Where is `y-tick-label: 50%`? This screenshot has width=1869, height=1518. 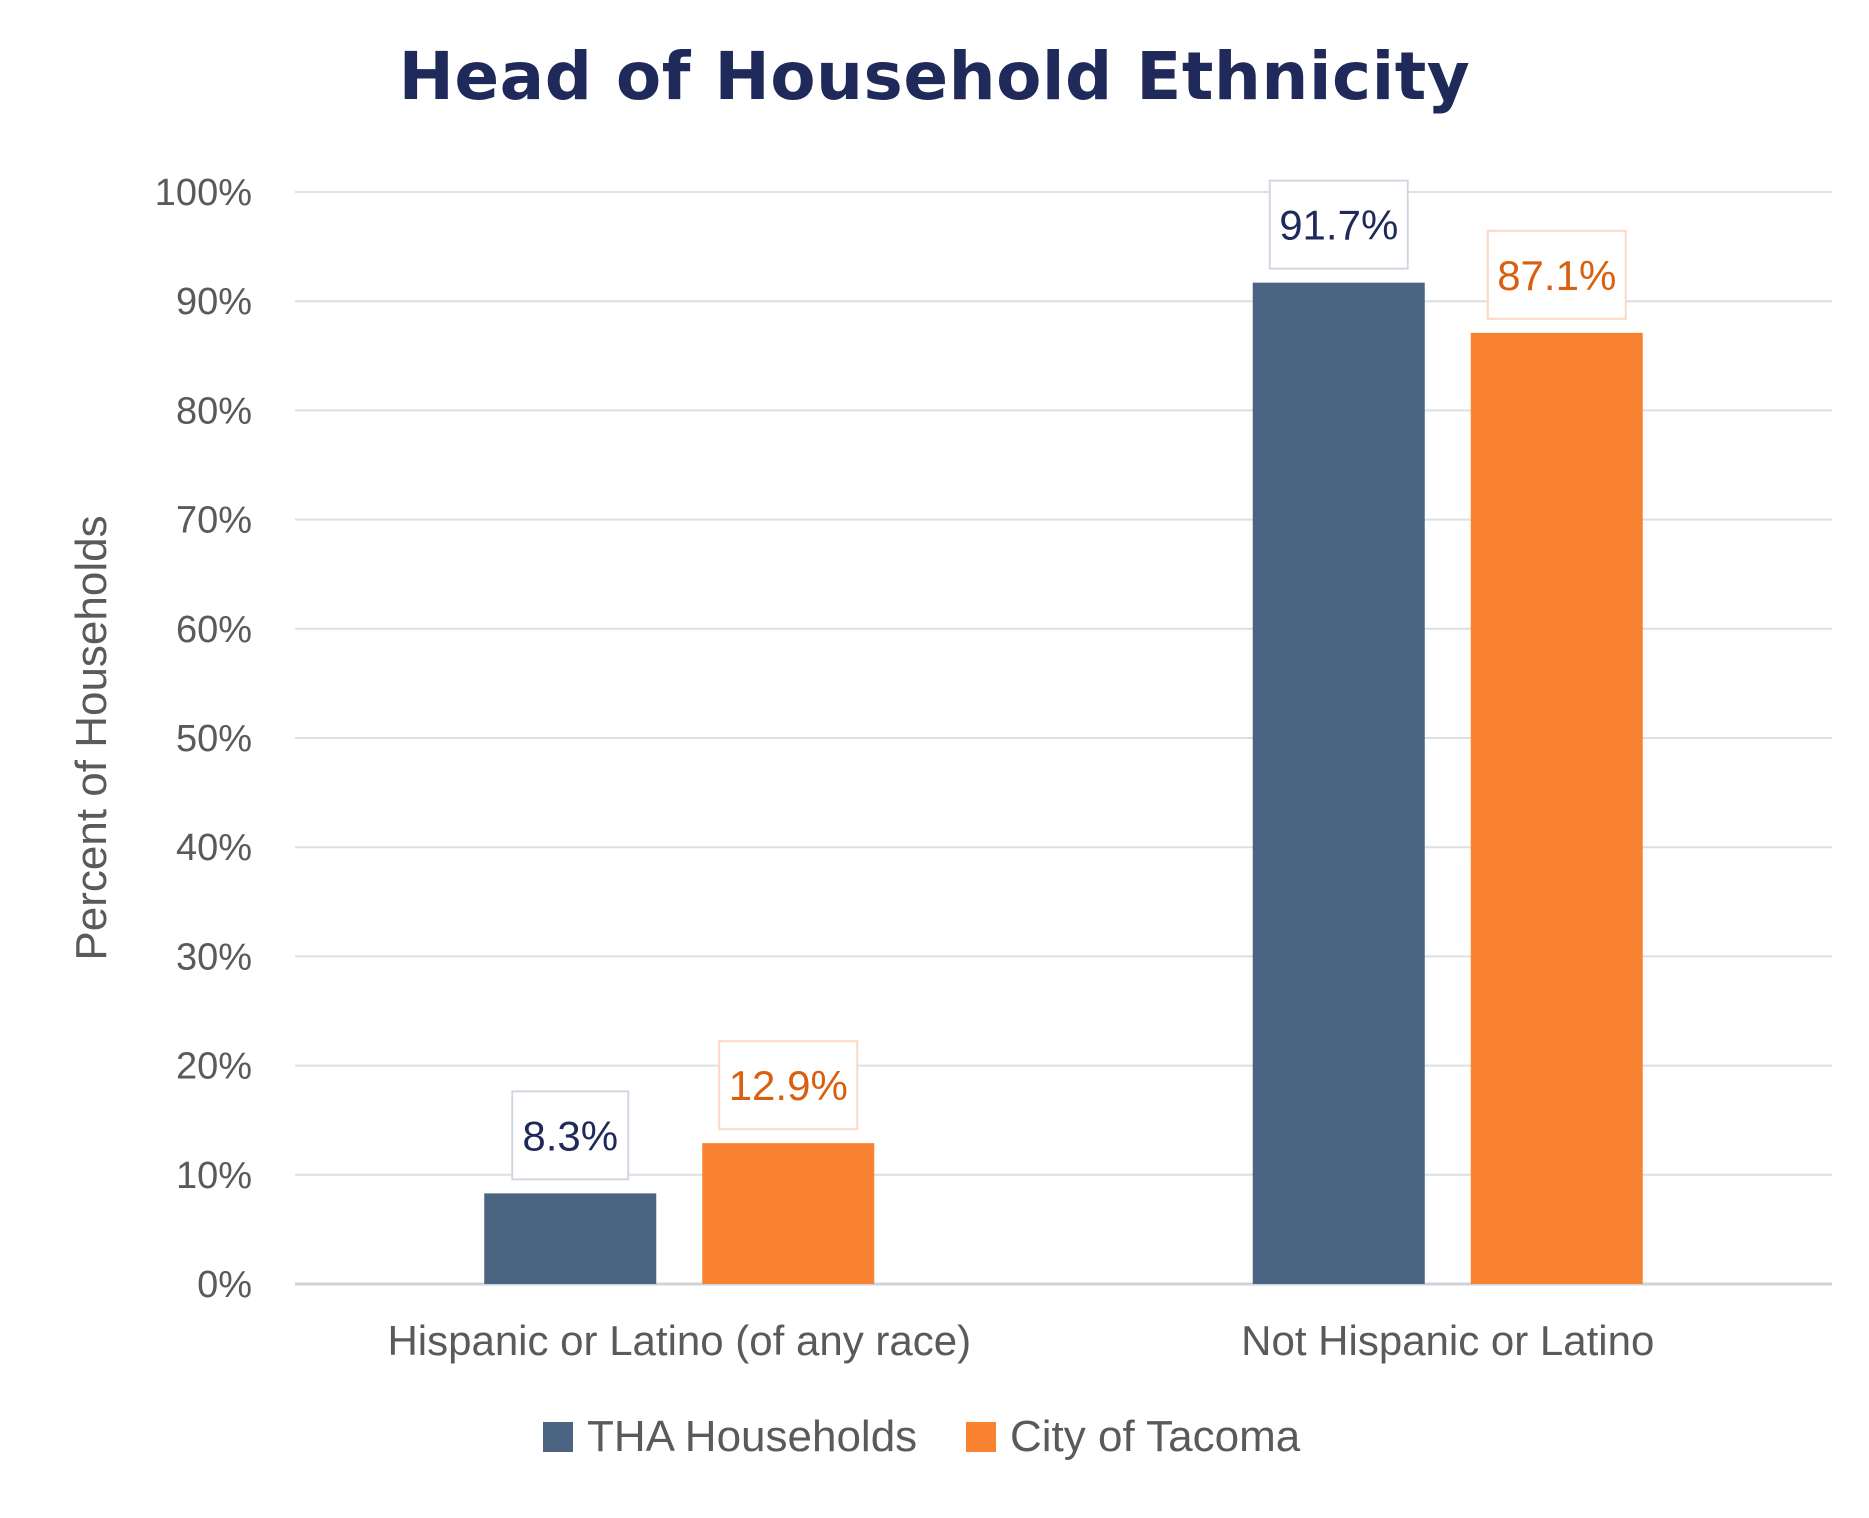 y-tick-label: 50% is located at coordinates (214, 739).